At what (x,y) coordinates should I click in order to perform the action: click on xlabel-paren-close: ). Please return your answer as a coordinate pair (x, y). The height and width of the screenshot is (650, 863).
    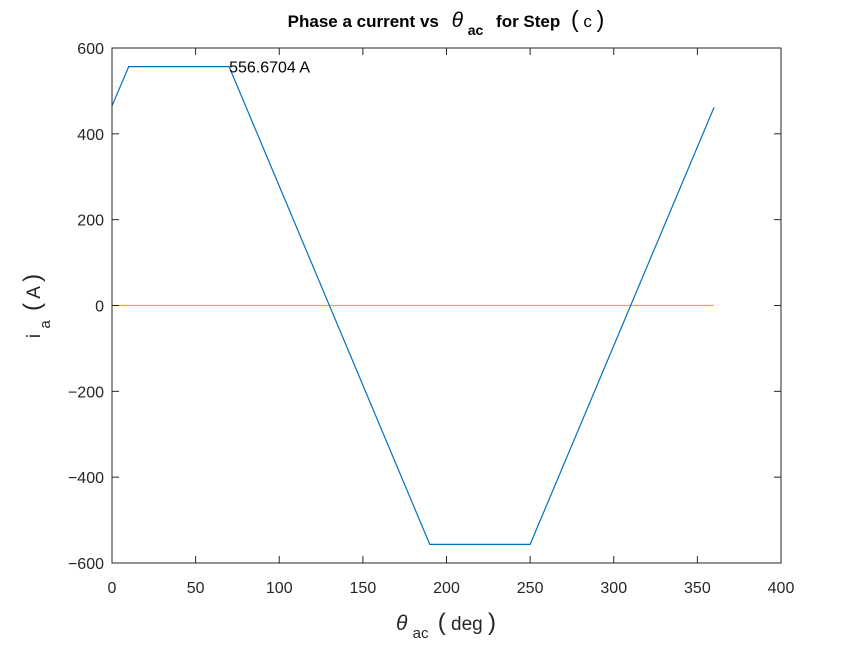
    Looking at the image, I should click on (492, 622).